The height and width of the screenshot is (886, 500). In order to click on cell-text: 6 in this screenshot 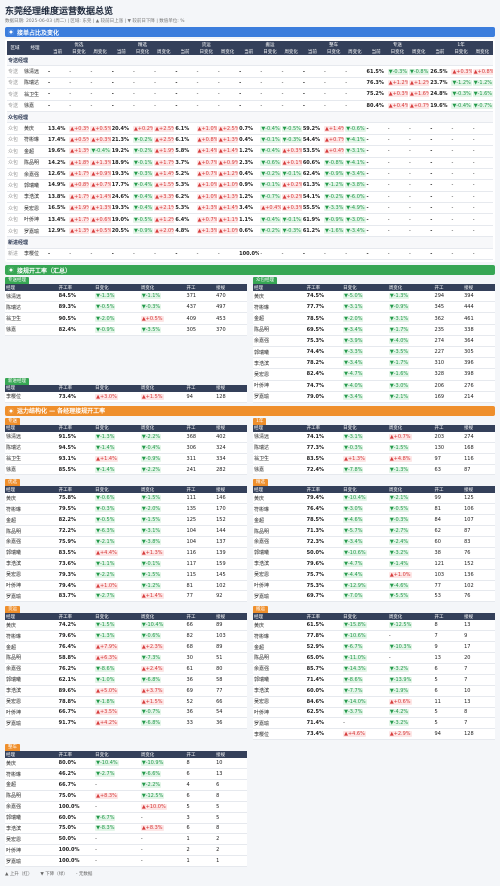, I will do `click(436, 668)`.